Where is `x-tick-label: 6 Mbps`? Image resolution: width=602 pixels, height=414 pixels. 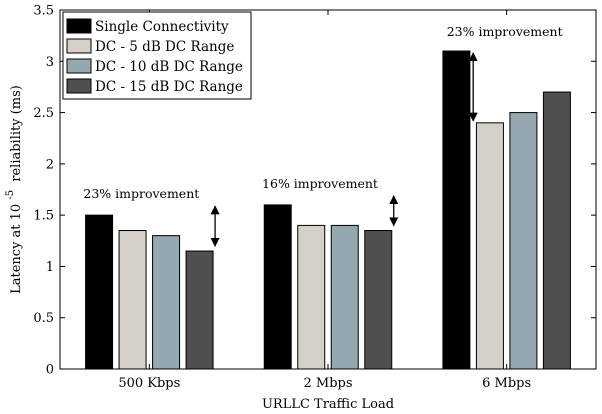
x-tick-label: 6 Mbps is located at coordinates (506, 383).